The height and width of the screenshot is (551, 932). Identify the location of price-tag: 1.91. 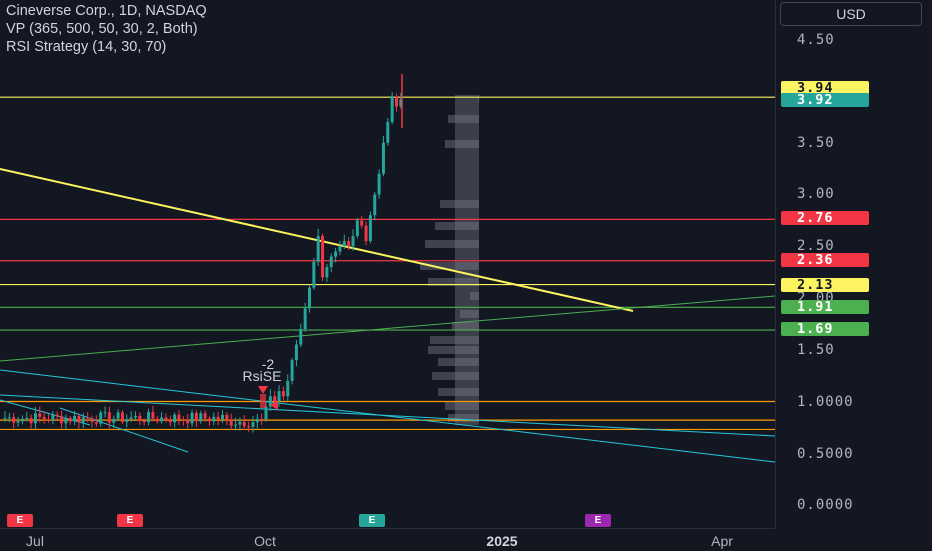
(825, 307).